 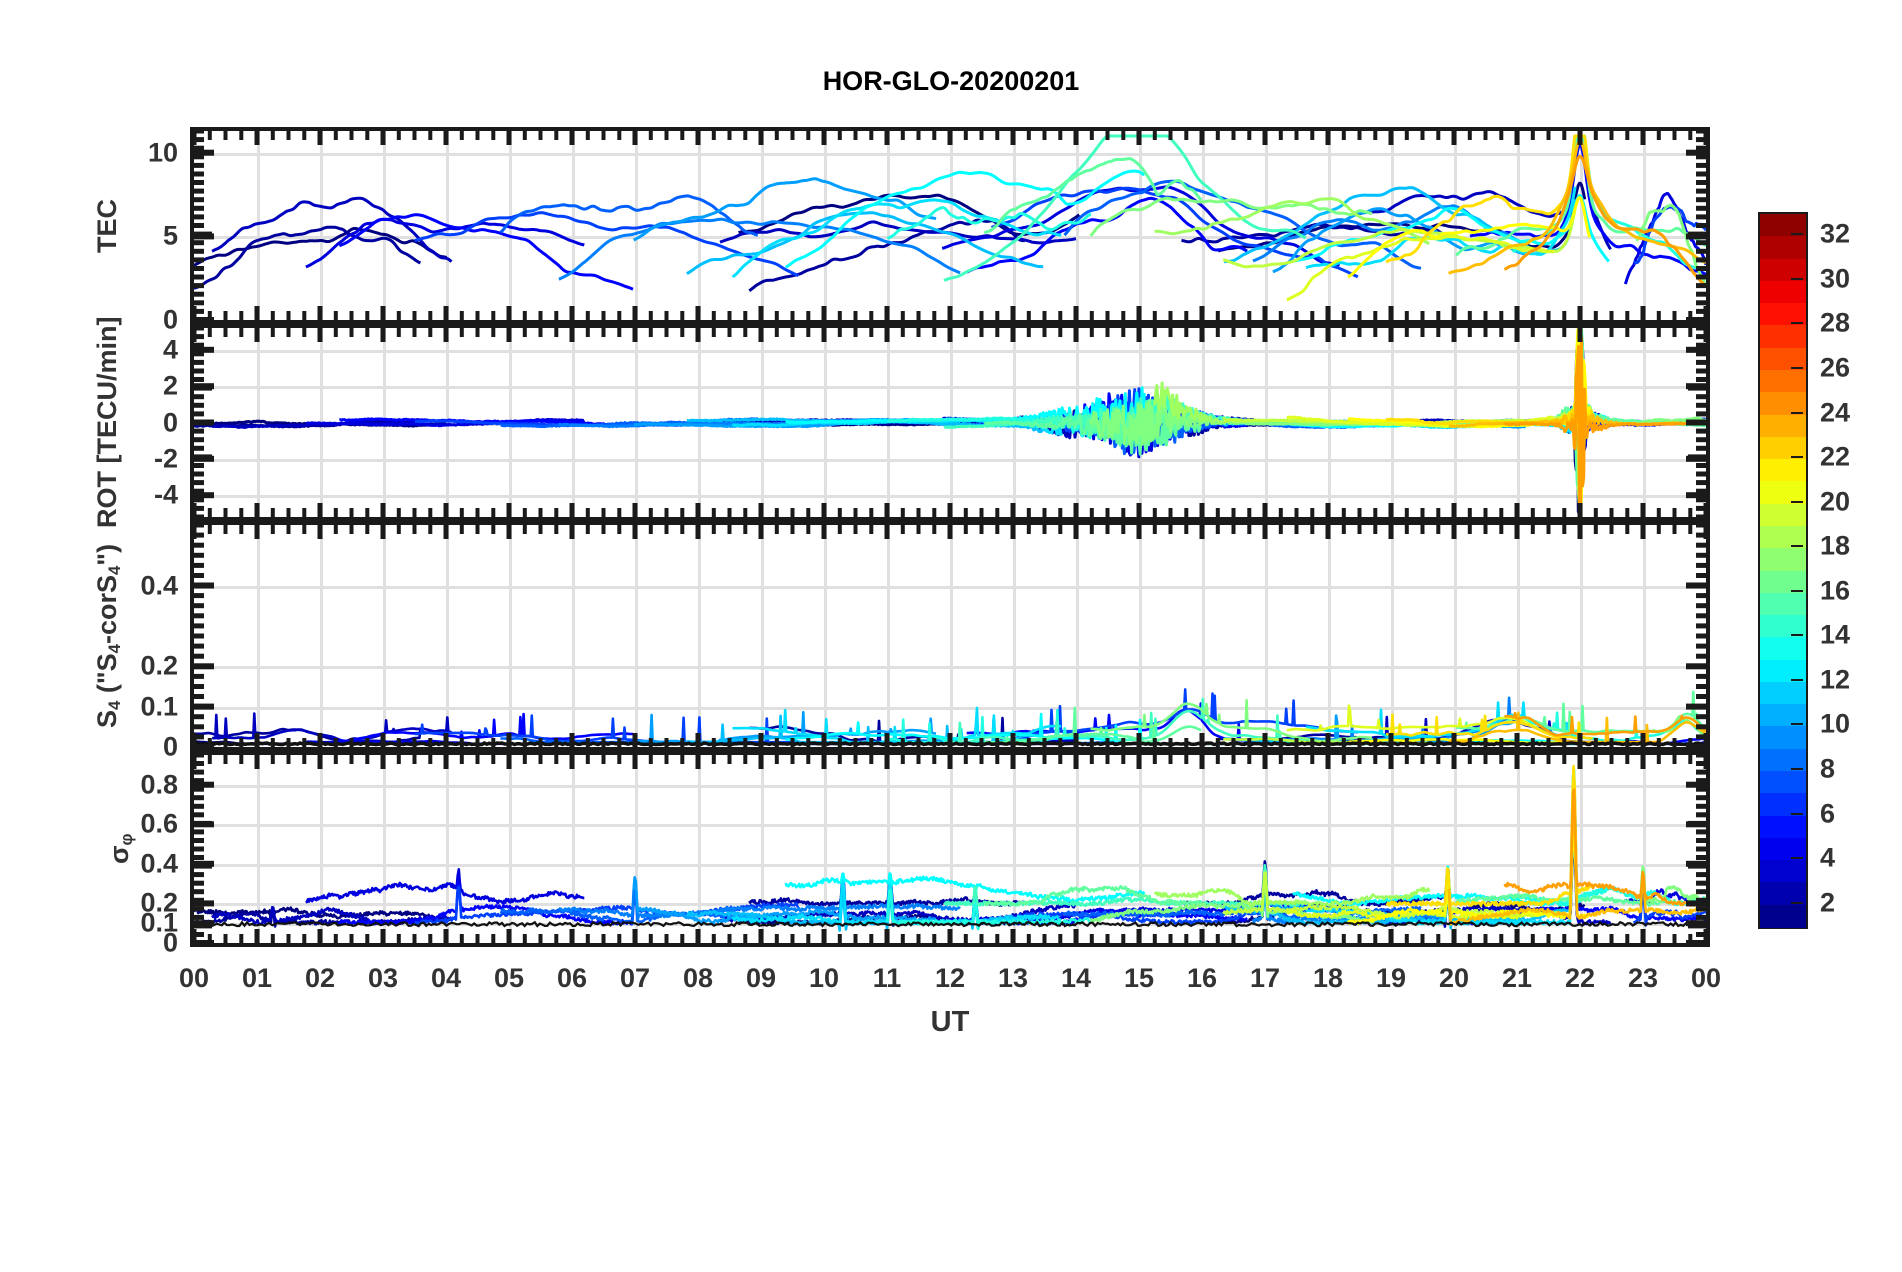 What do you see at coordinates (170, 942) in the screenshot?
I see `y-tick-label: 0` at bounding box center [170, 942].